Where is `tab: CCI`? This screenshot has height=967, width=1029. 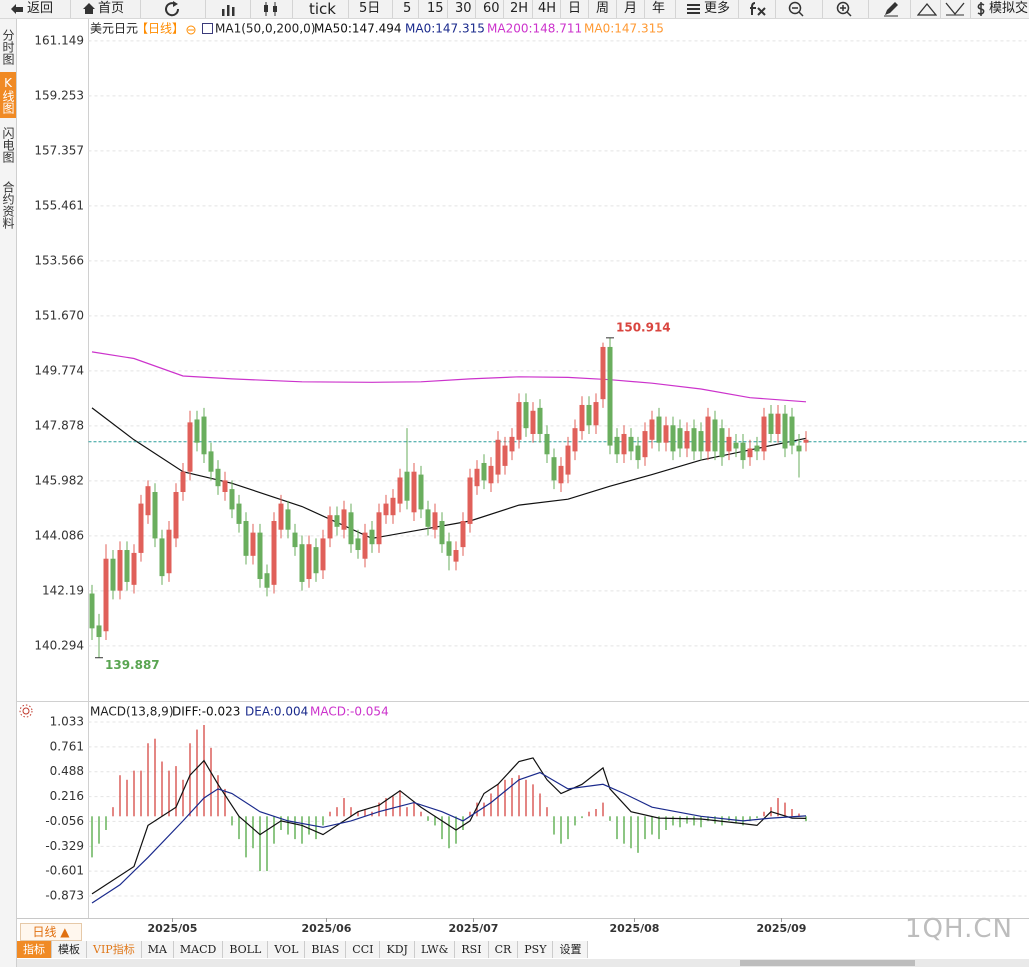
tab: CCI is located at coordinates (363, 949).